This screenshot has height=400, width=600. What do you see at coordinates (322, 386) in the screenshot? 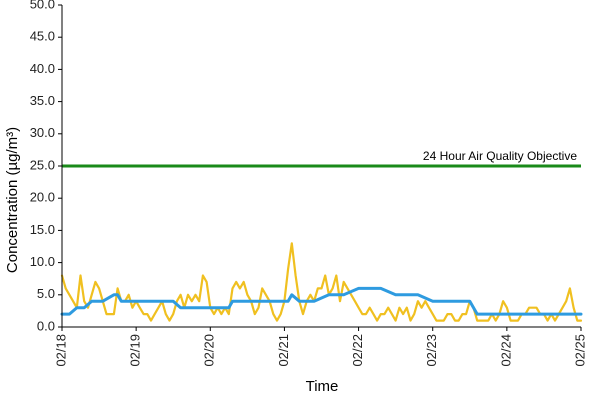
I see `x-axis-title: Time` at bounding box center [322, 386].